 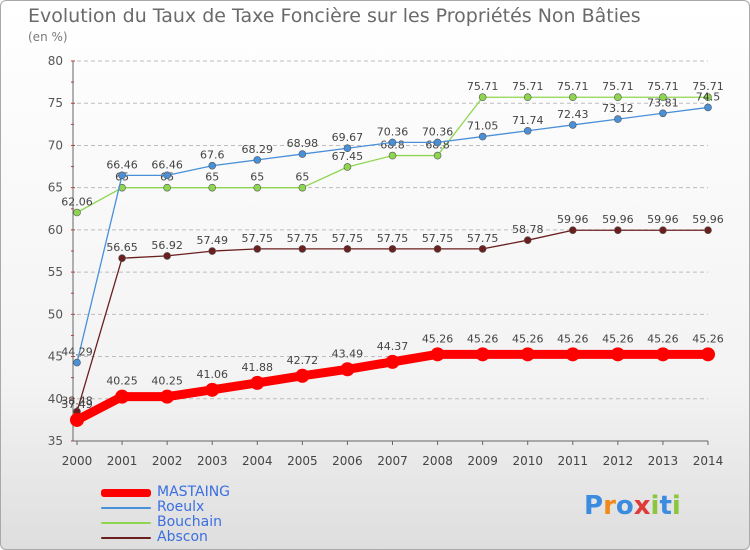 I want to click on y-tick-label: 60, so click(x=55, y=230).